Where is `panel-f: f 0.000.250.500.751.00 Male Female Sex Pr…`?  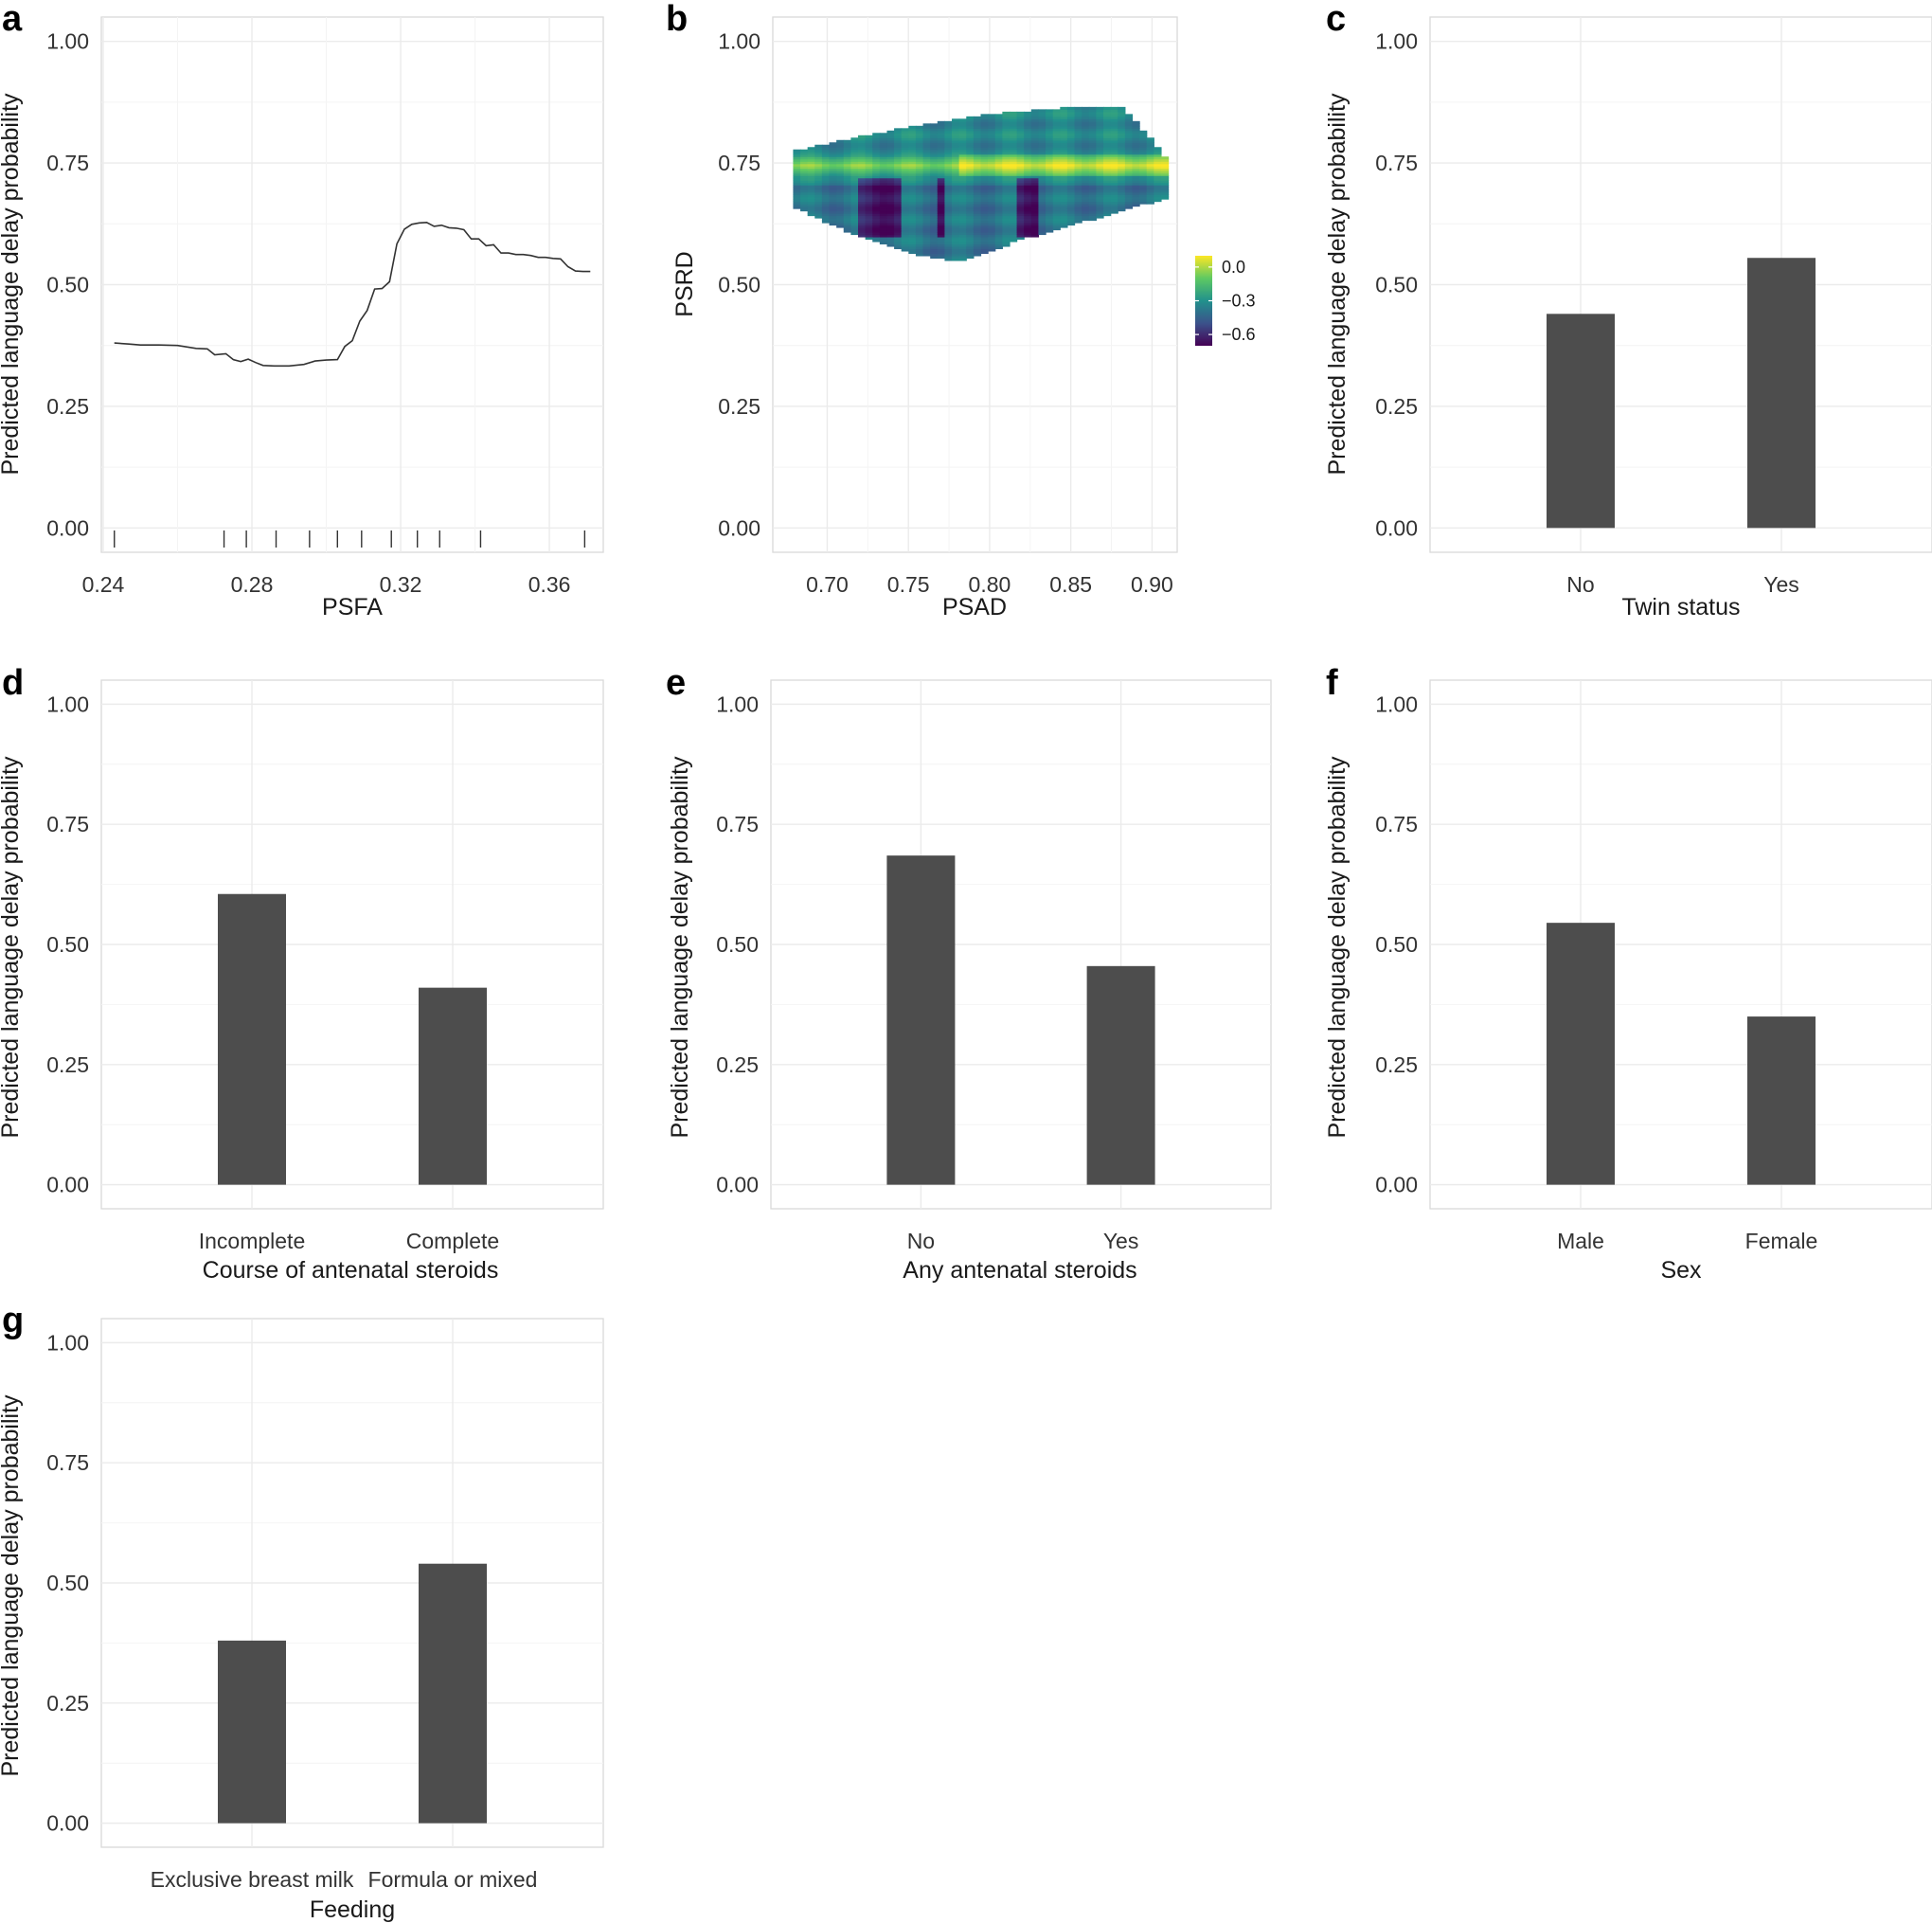 panel-f: f 0.000.250.500.751.00 Male Female Sex Pr… is located at coordinates (1628, 974).